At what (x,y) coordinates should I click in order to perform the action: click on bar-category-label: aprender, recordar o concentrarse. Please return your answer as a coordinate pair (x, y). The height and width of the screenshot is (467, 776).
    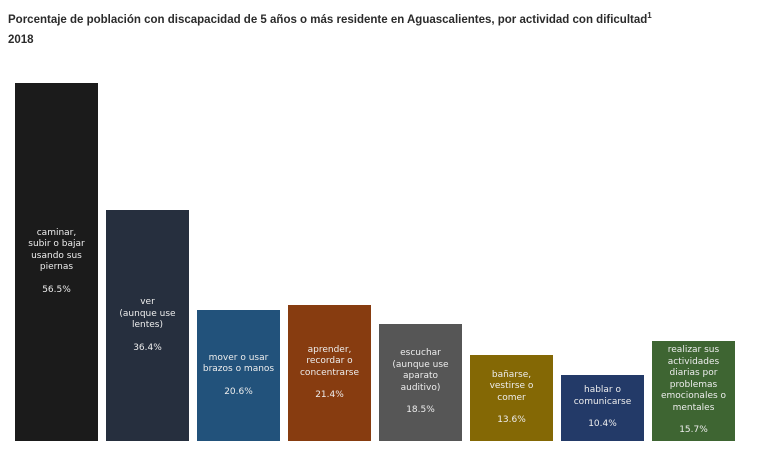
    Looking at the image, I should click on (329, 361).